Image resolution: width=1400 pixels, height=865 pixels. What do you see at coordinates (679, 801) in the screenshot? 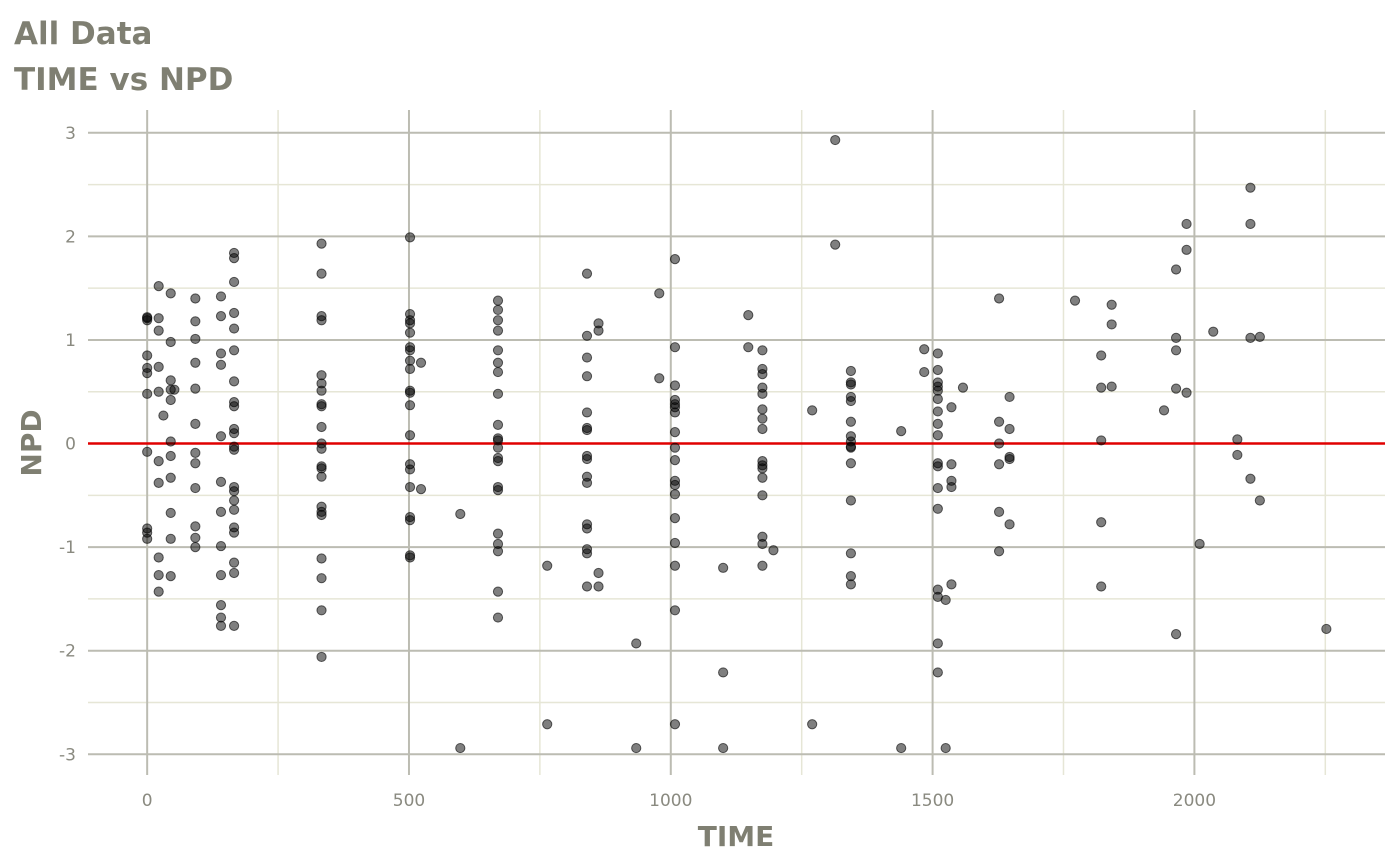
I see `x-tick-labels: 0 500 1000 1500 2000` at bounding box center [679, 801].